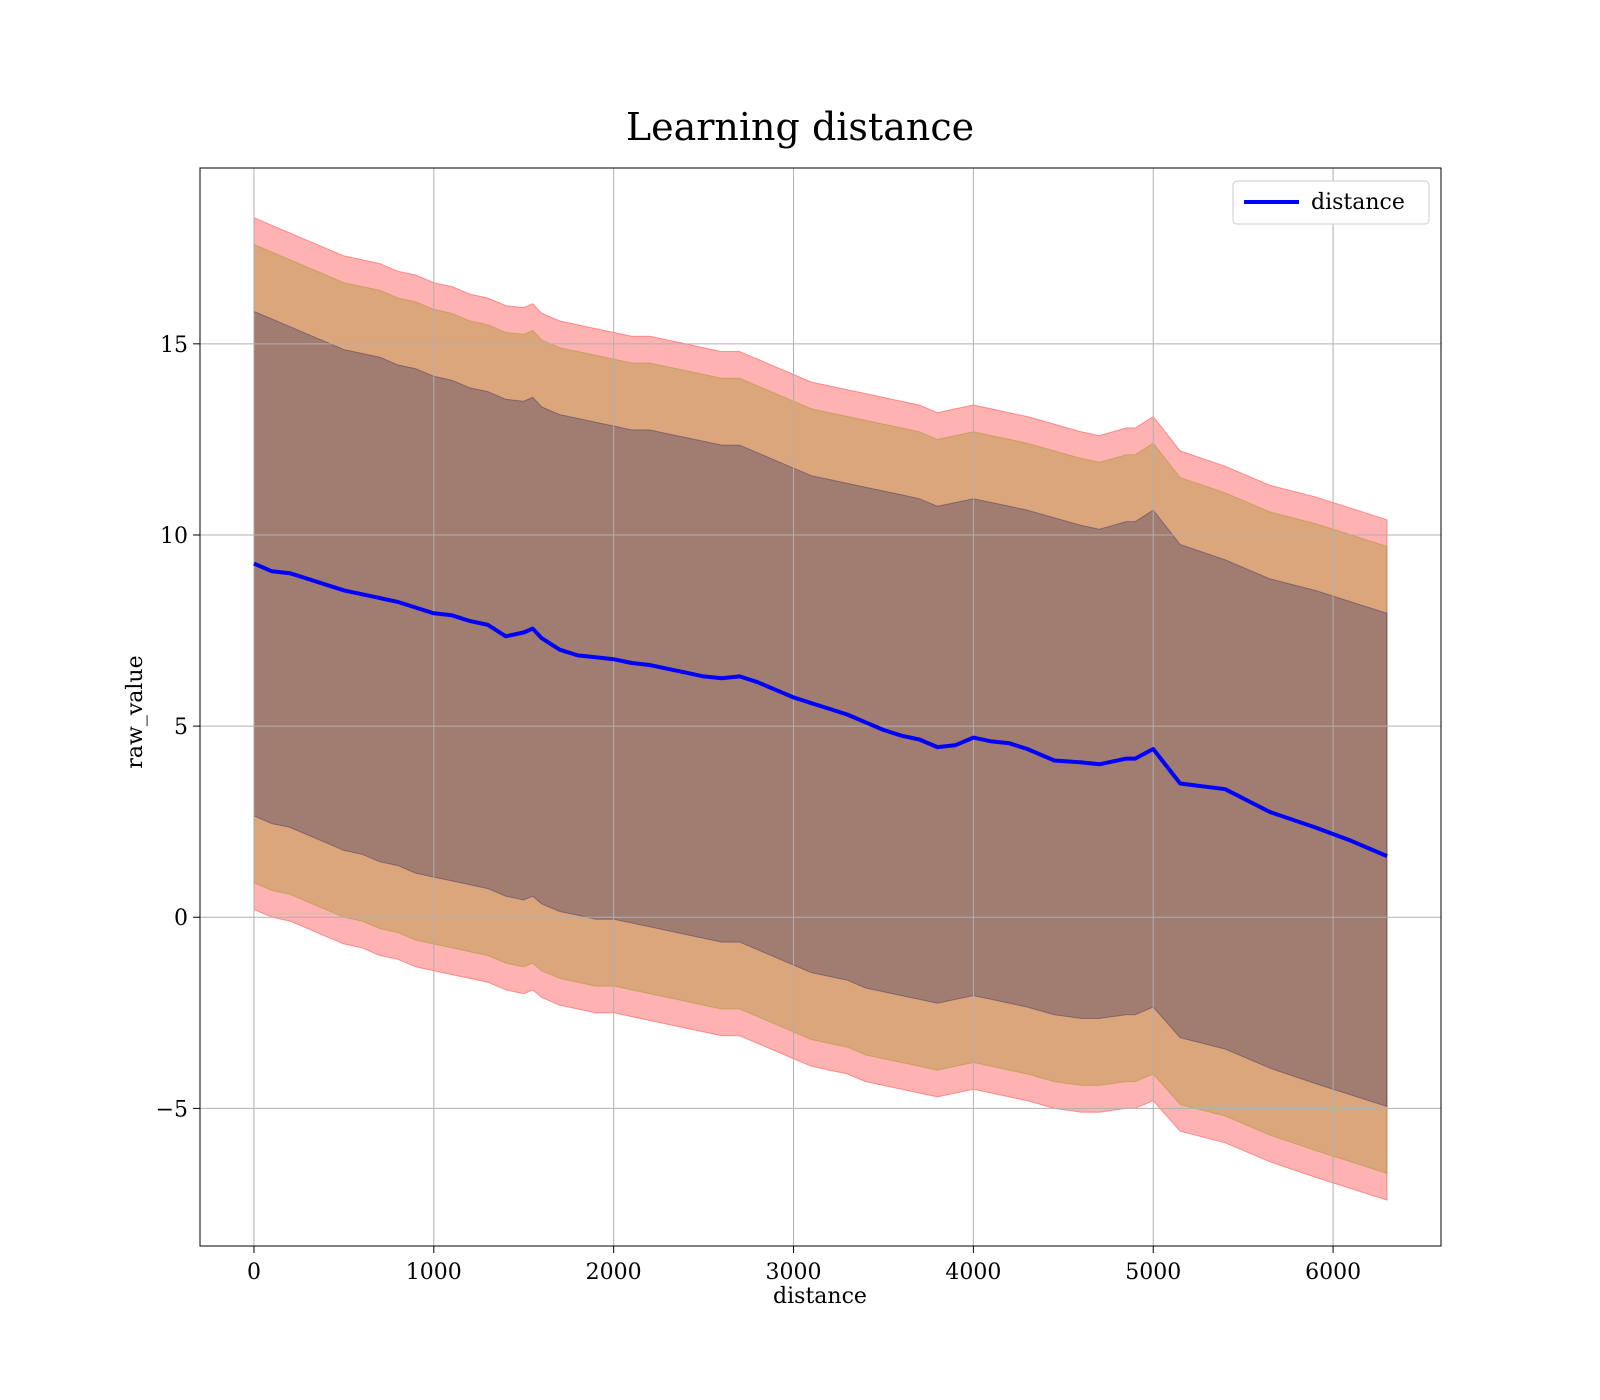 This screenshot has height=1400, width=1600. I want to click on chart-title: Learning distance, so click(800, 127).